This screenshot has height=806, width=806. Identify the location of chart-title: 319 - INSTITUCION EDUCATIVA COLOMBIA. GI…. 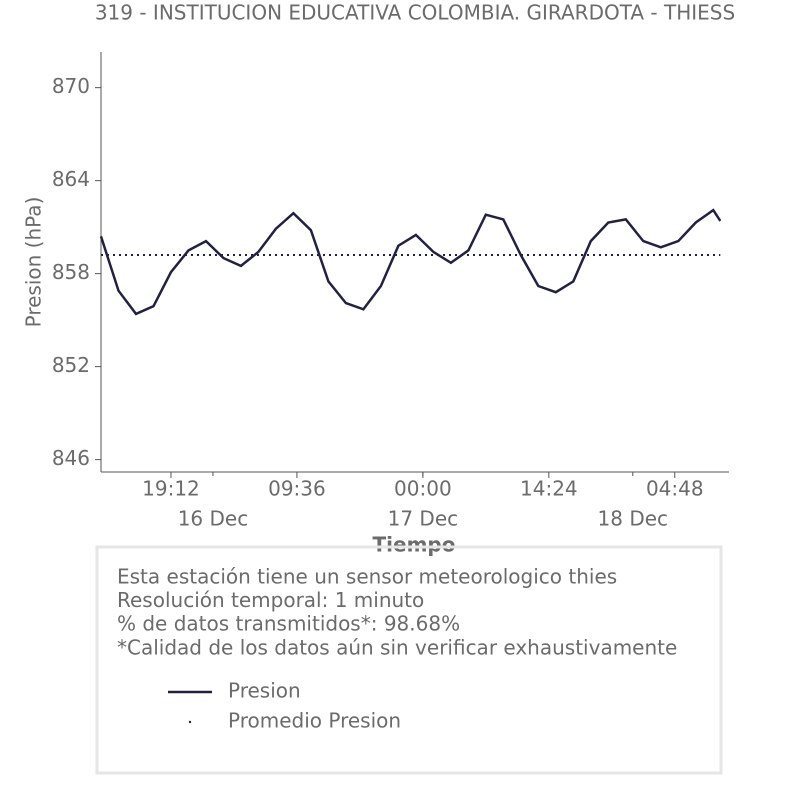
(415, 13).